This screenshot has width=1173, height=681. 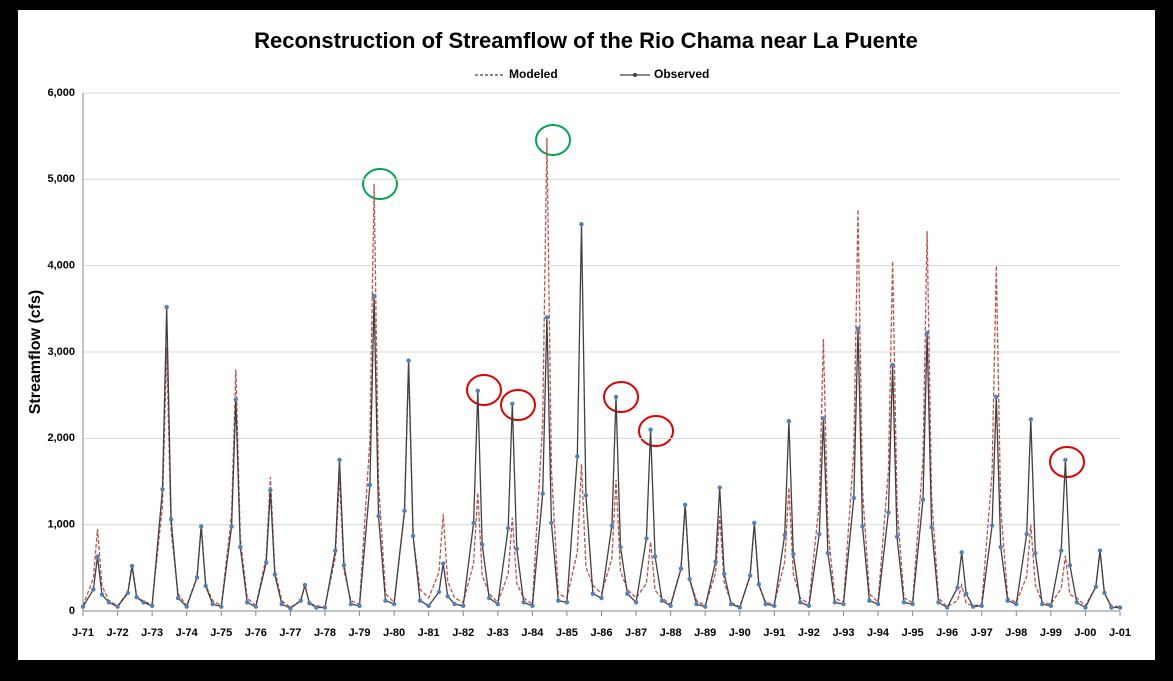 I want to click on x-tick-label: J-78, so click(x=325, y=633).